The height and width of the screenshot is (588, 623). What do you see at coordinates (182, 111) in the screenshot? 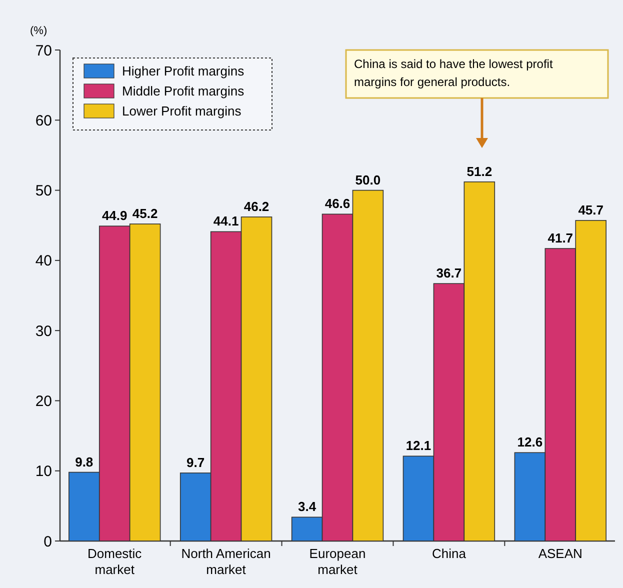
I see `legend-label: Lower Profit margins` at bounding box center [182, 111].